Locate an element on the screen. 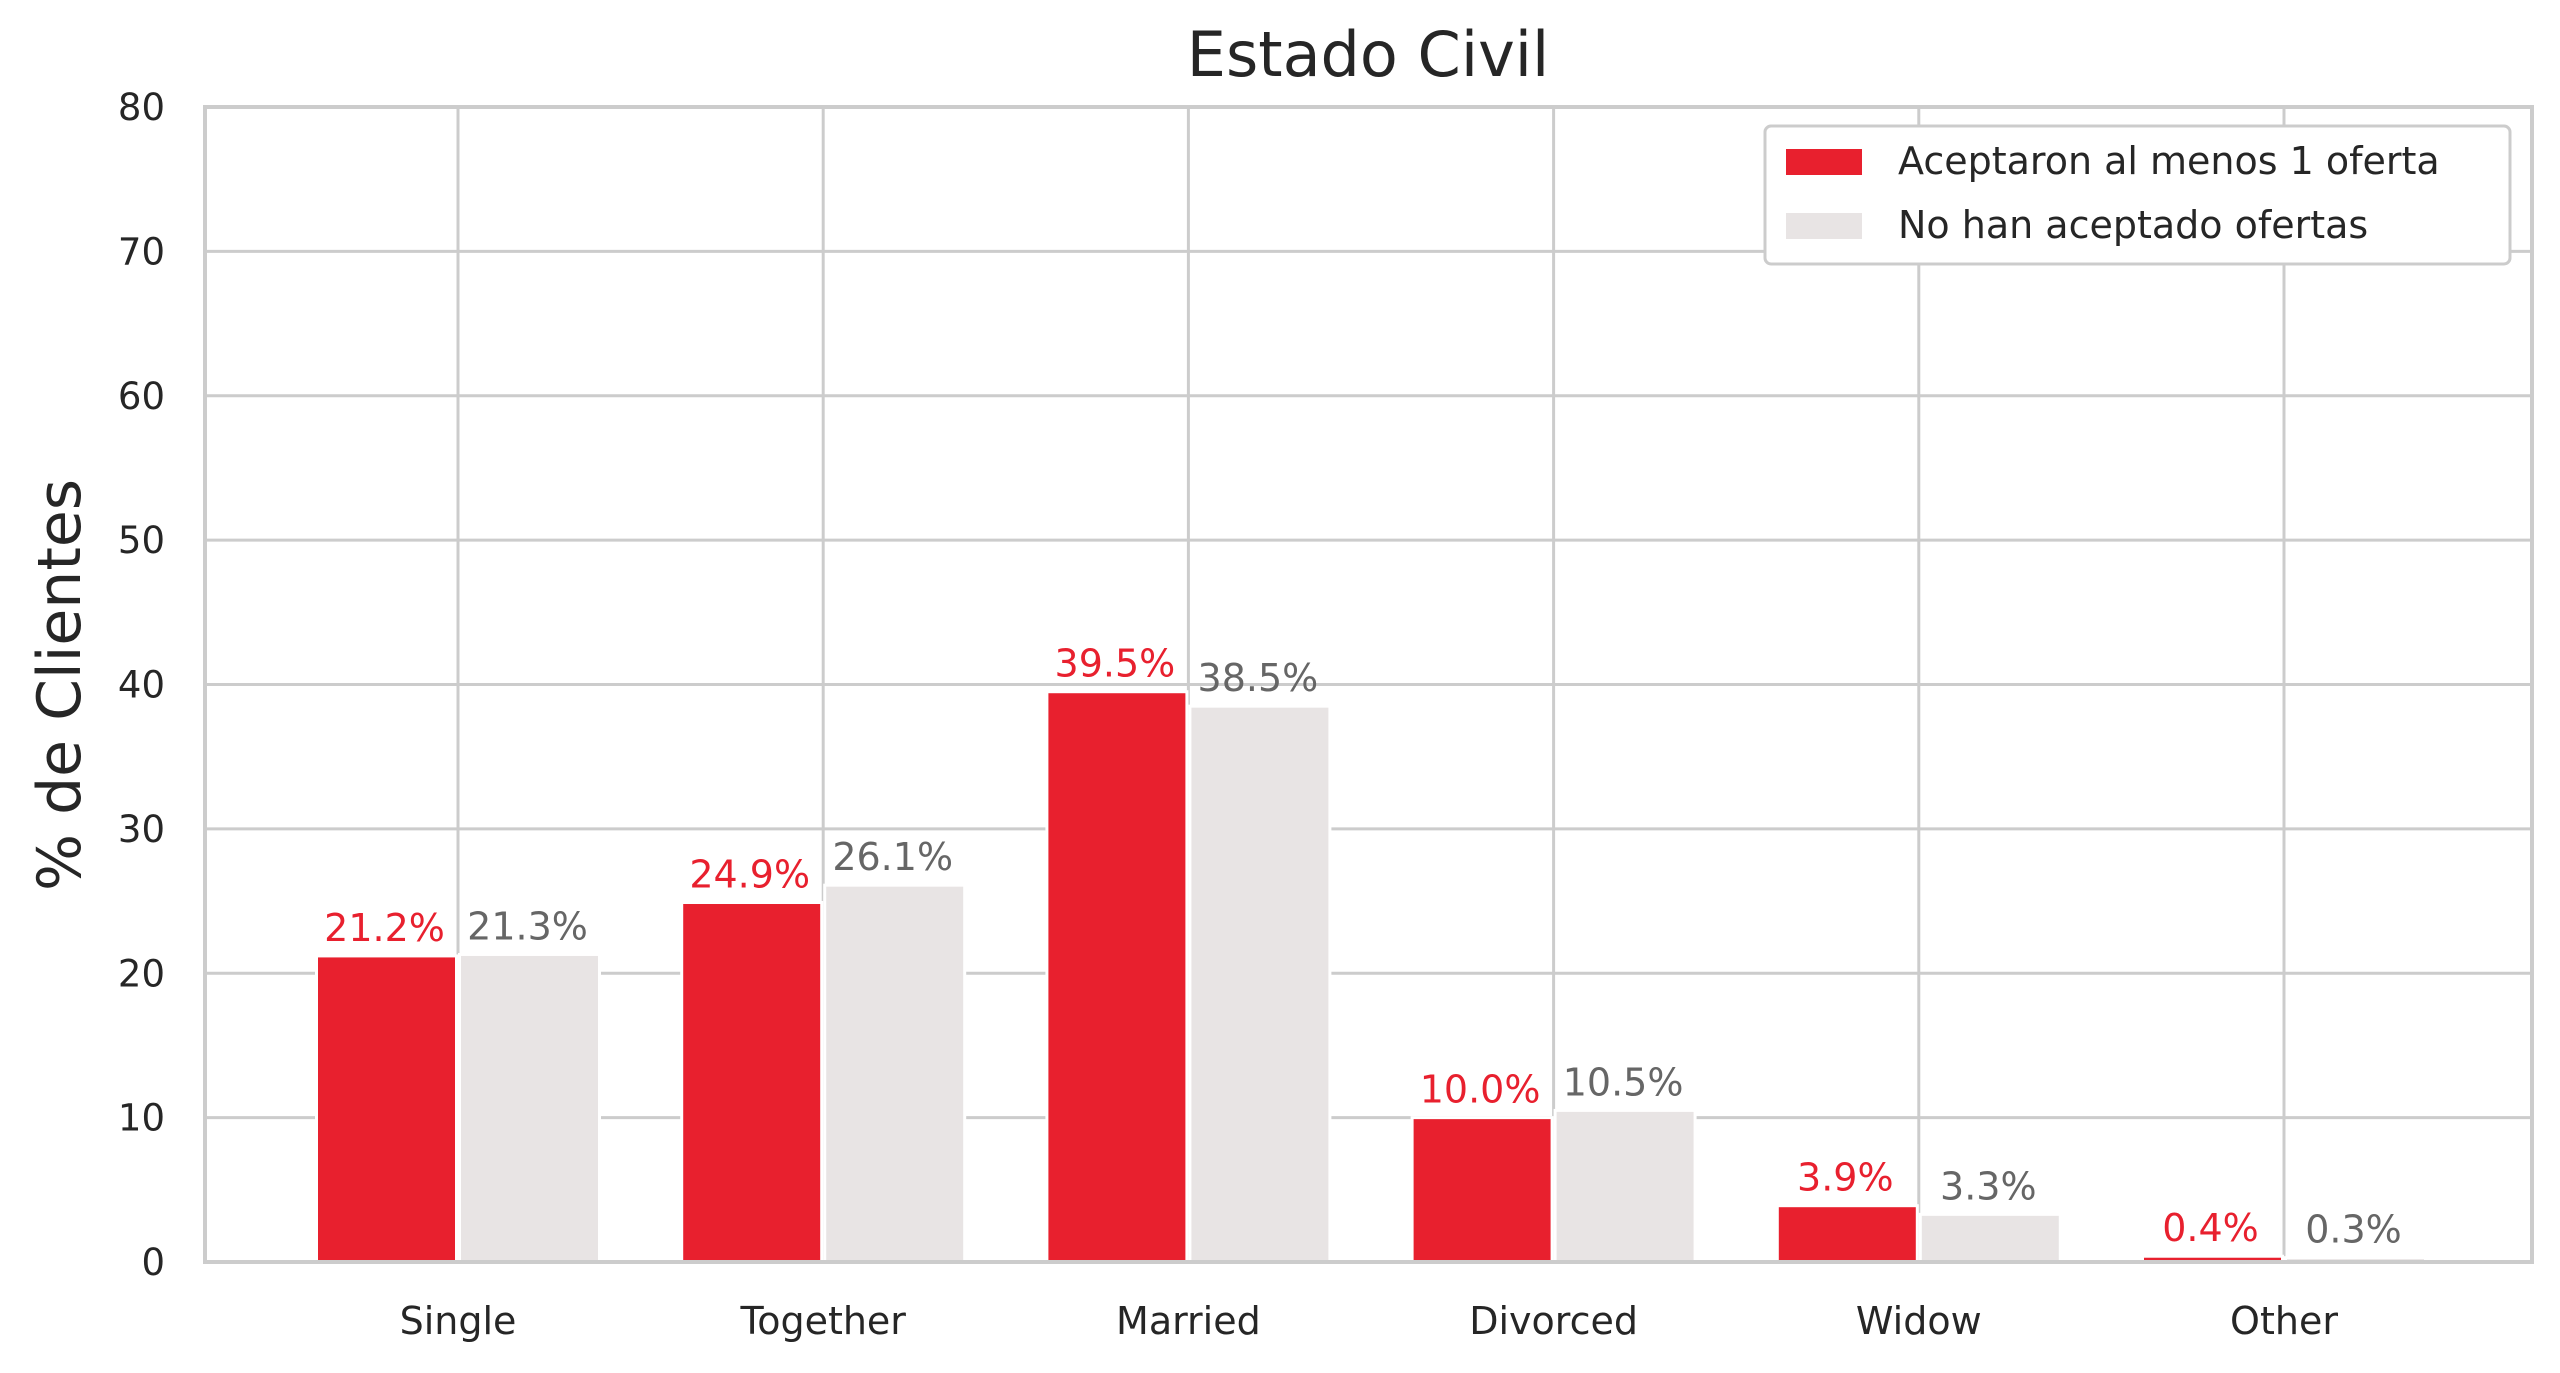 The width and height of the screenshot is (2560, 1373). y-tick-label: 10 is located at coordinates (141, 1118).